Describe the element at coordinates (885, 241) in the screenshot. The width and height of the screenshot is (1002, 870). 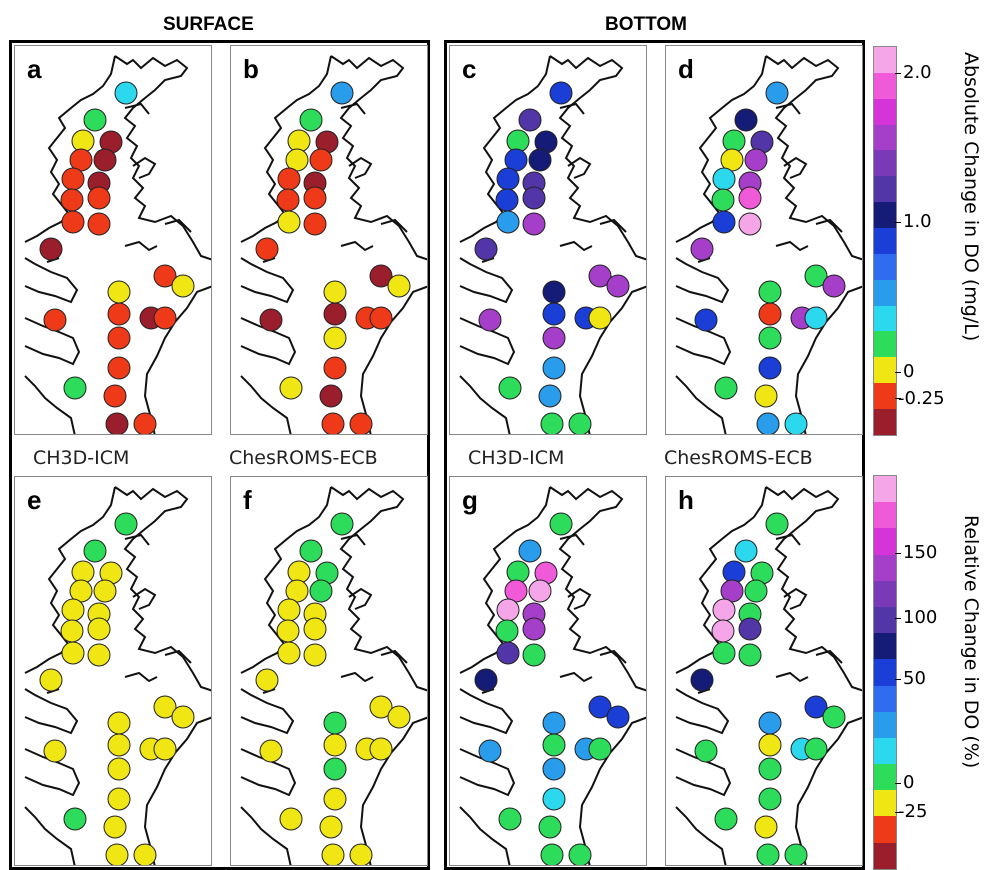
I see `colorbar-absolute` at that location.